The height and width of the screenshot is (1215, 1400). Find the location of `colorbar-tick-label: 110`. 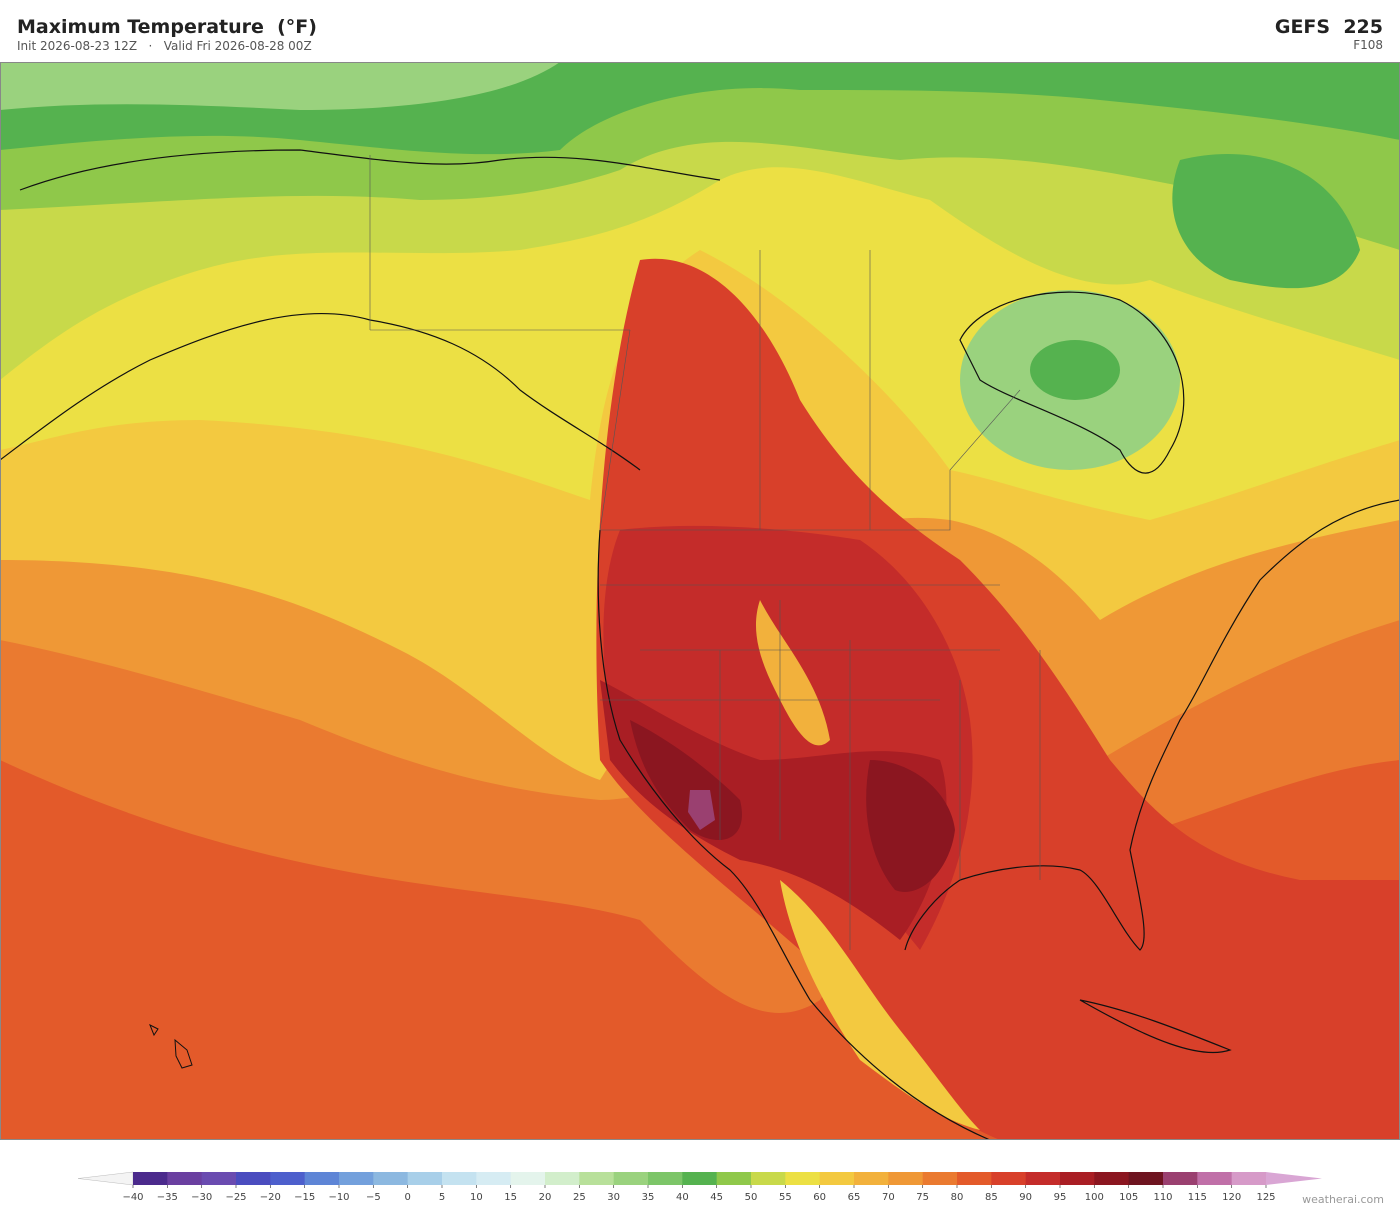

colorbar-tick-label: 110 is located at coordinates (1162, 1197).